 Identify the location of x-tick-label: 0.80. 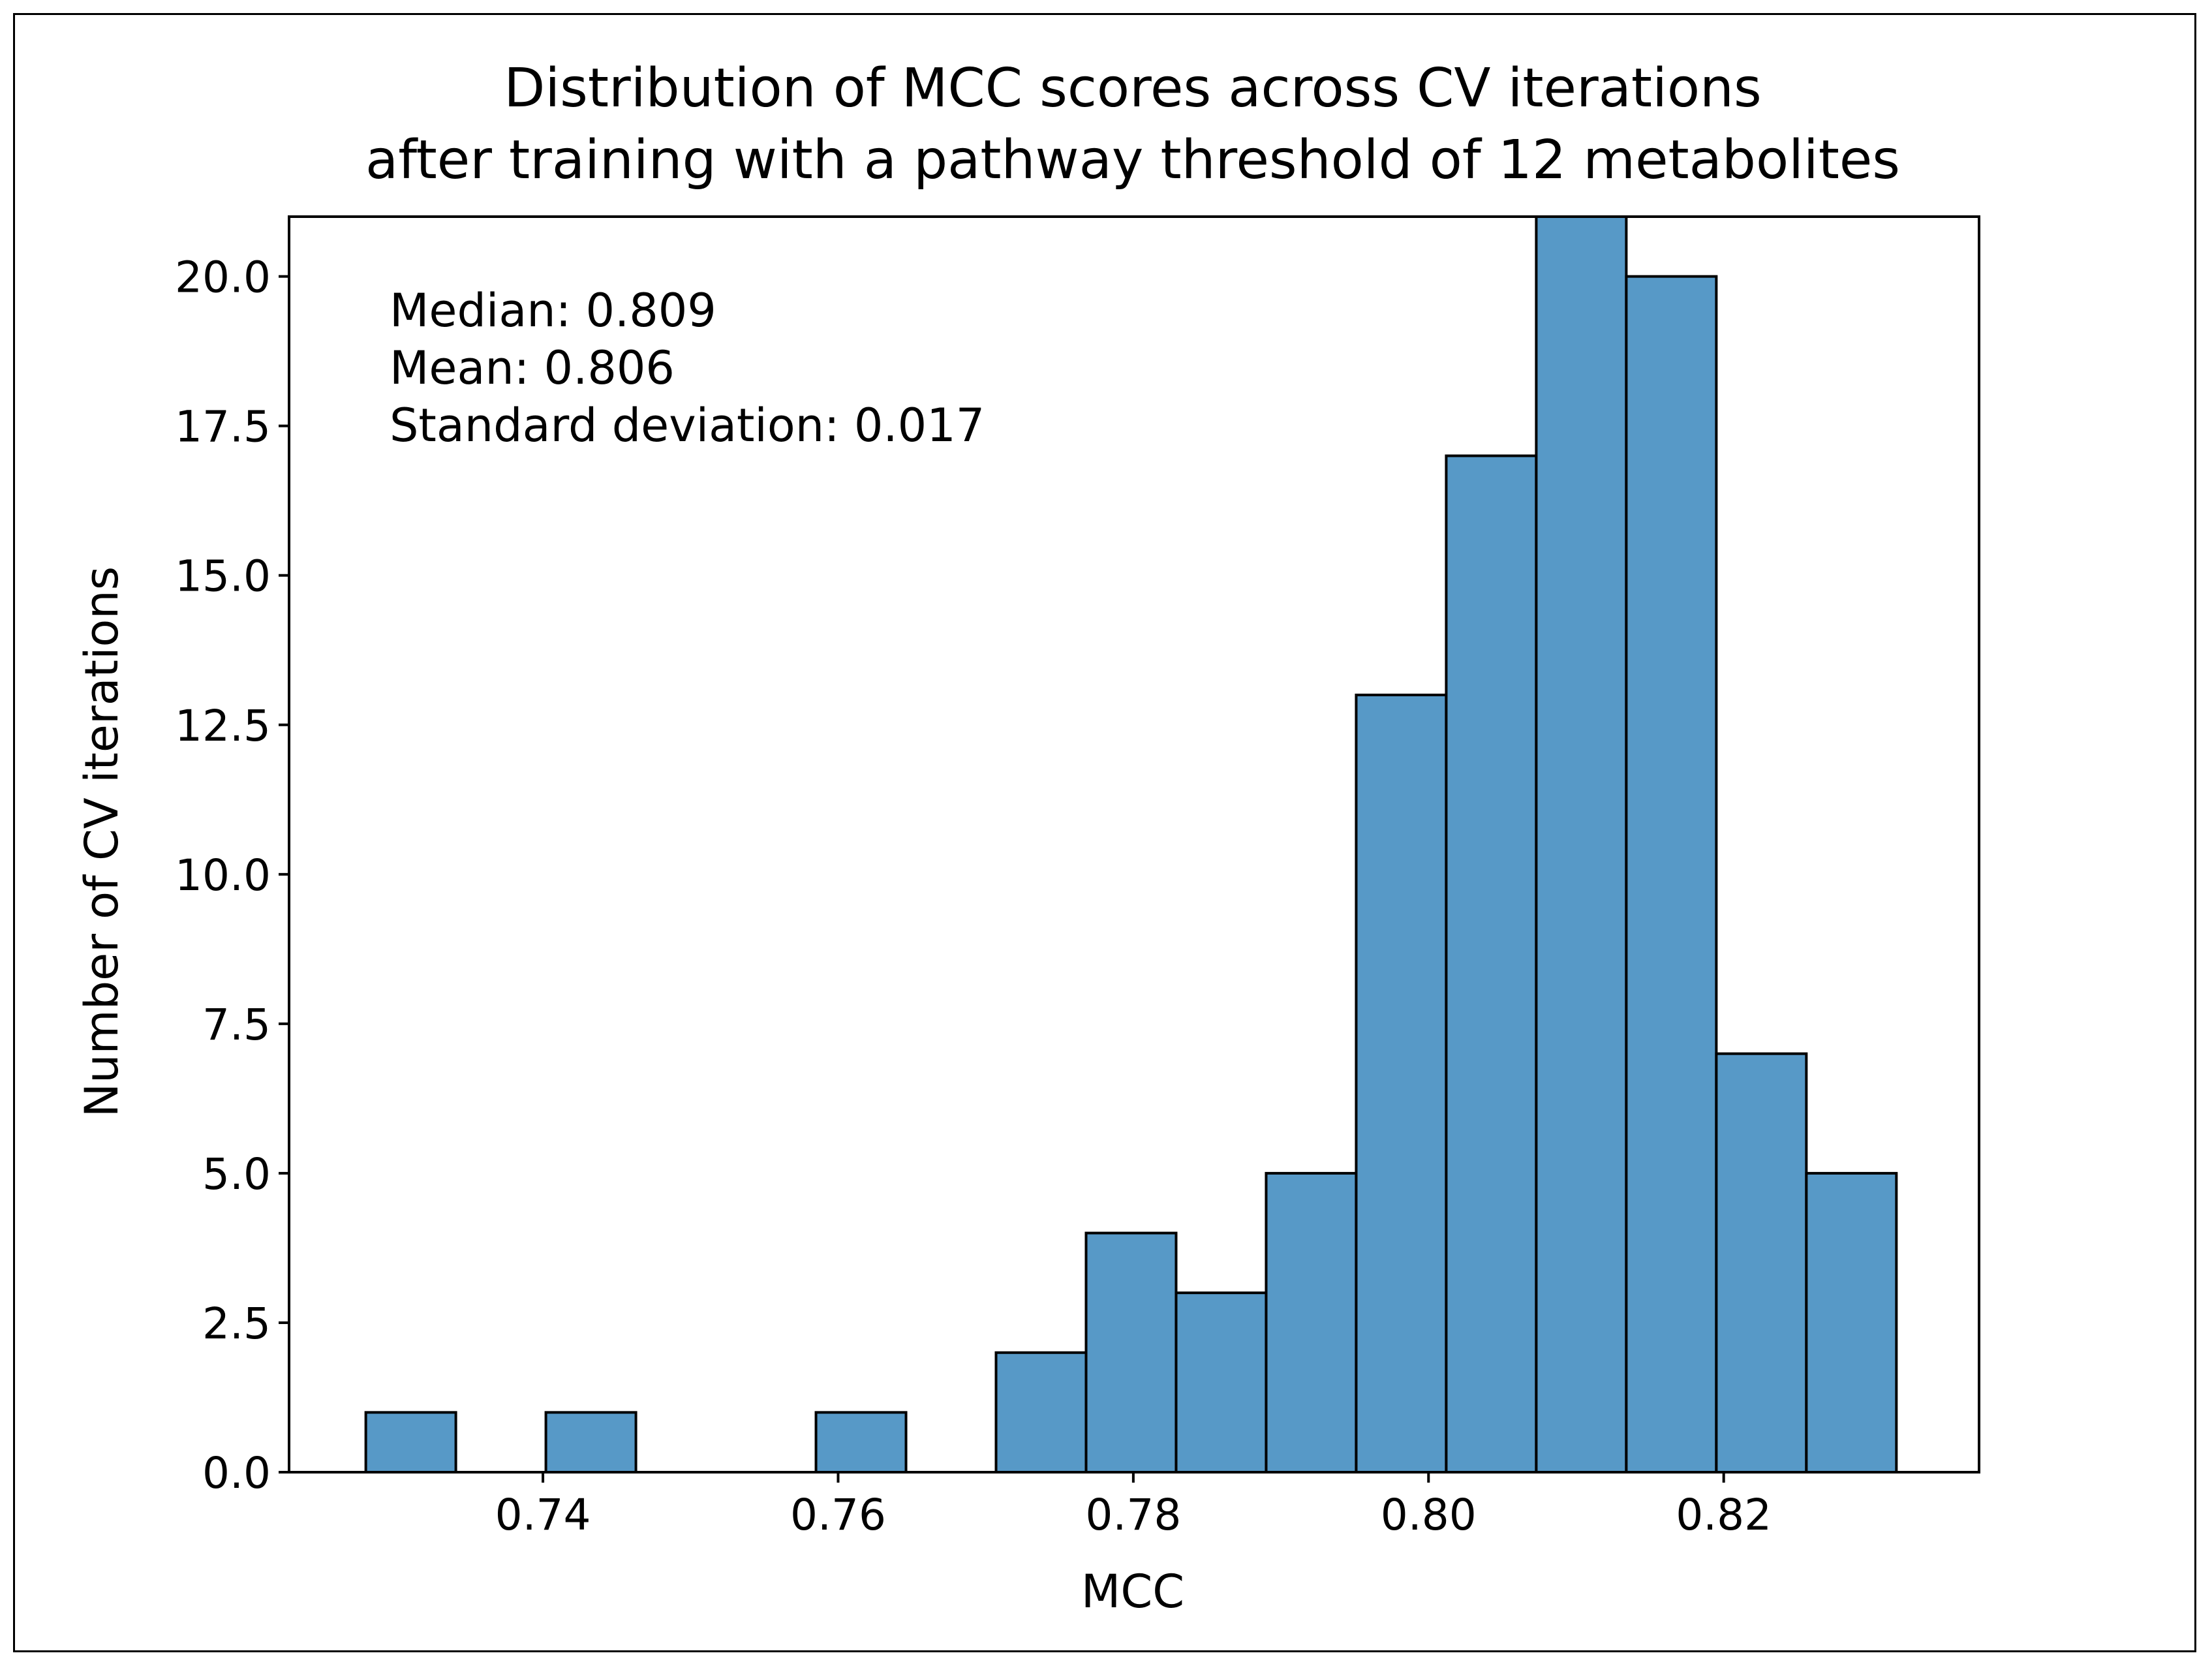
(1429, 1515).